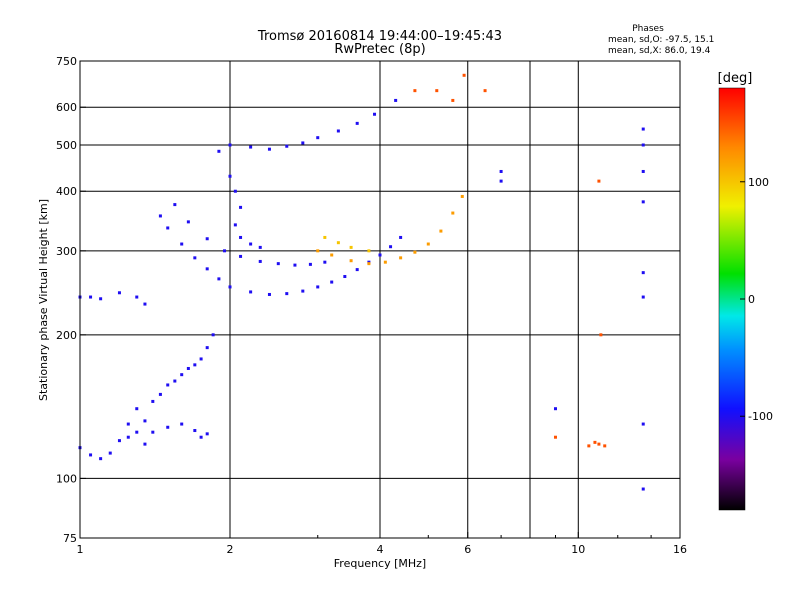 This screenshot has height=600, width=800. I want to click on stats-o-line: mean, sd,O: -97.5, 15.1, so click(661, 40).